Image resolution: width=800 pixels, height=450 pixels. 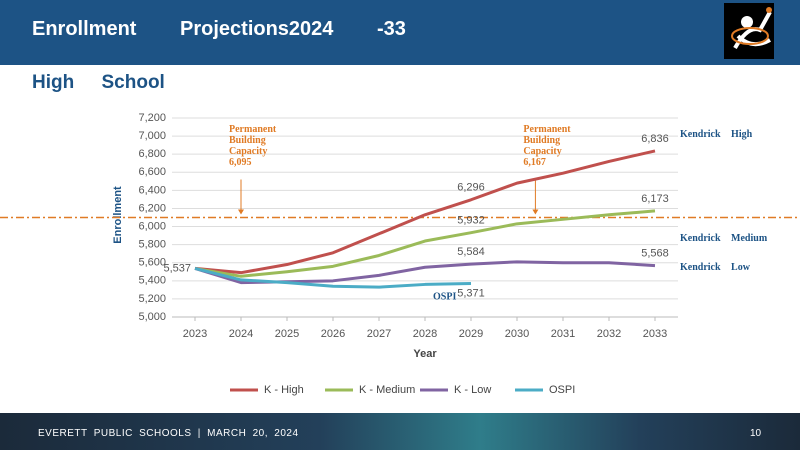 What do you see at coordinates (655, 334) in the screenshot?
I see `x-tick-label: 2033` at bounding box center [655, 334].